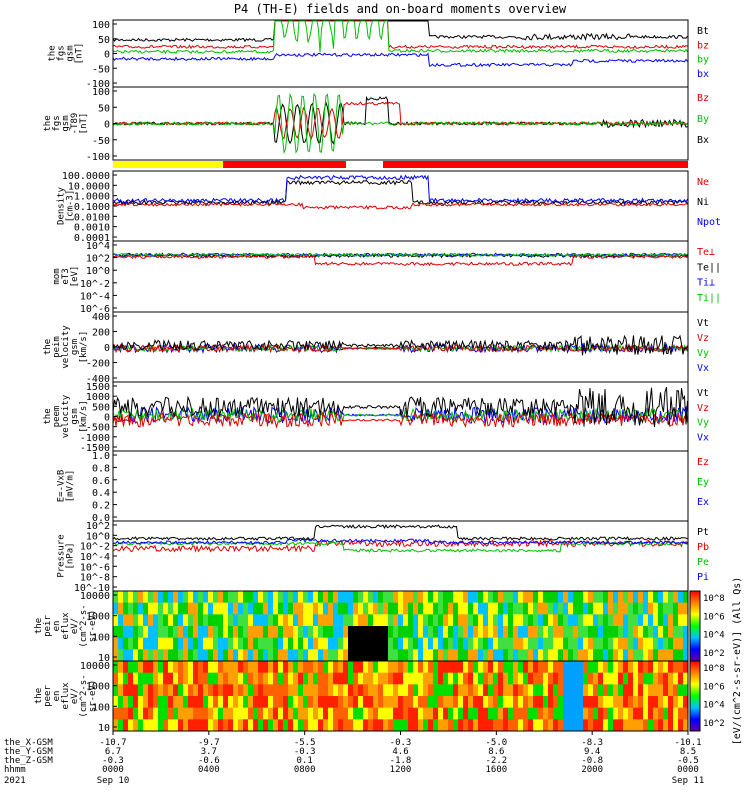  What do you see at coordinates (101, 637) in the screenshot?
I see `y-tick-label: 100` at bounding box center [101, 637].